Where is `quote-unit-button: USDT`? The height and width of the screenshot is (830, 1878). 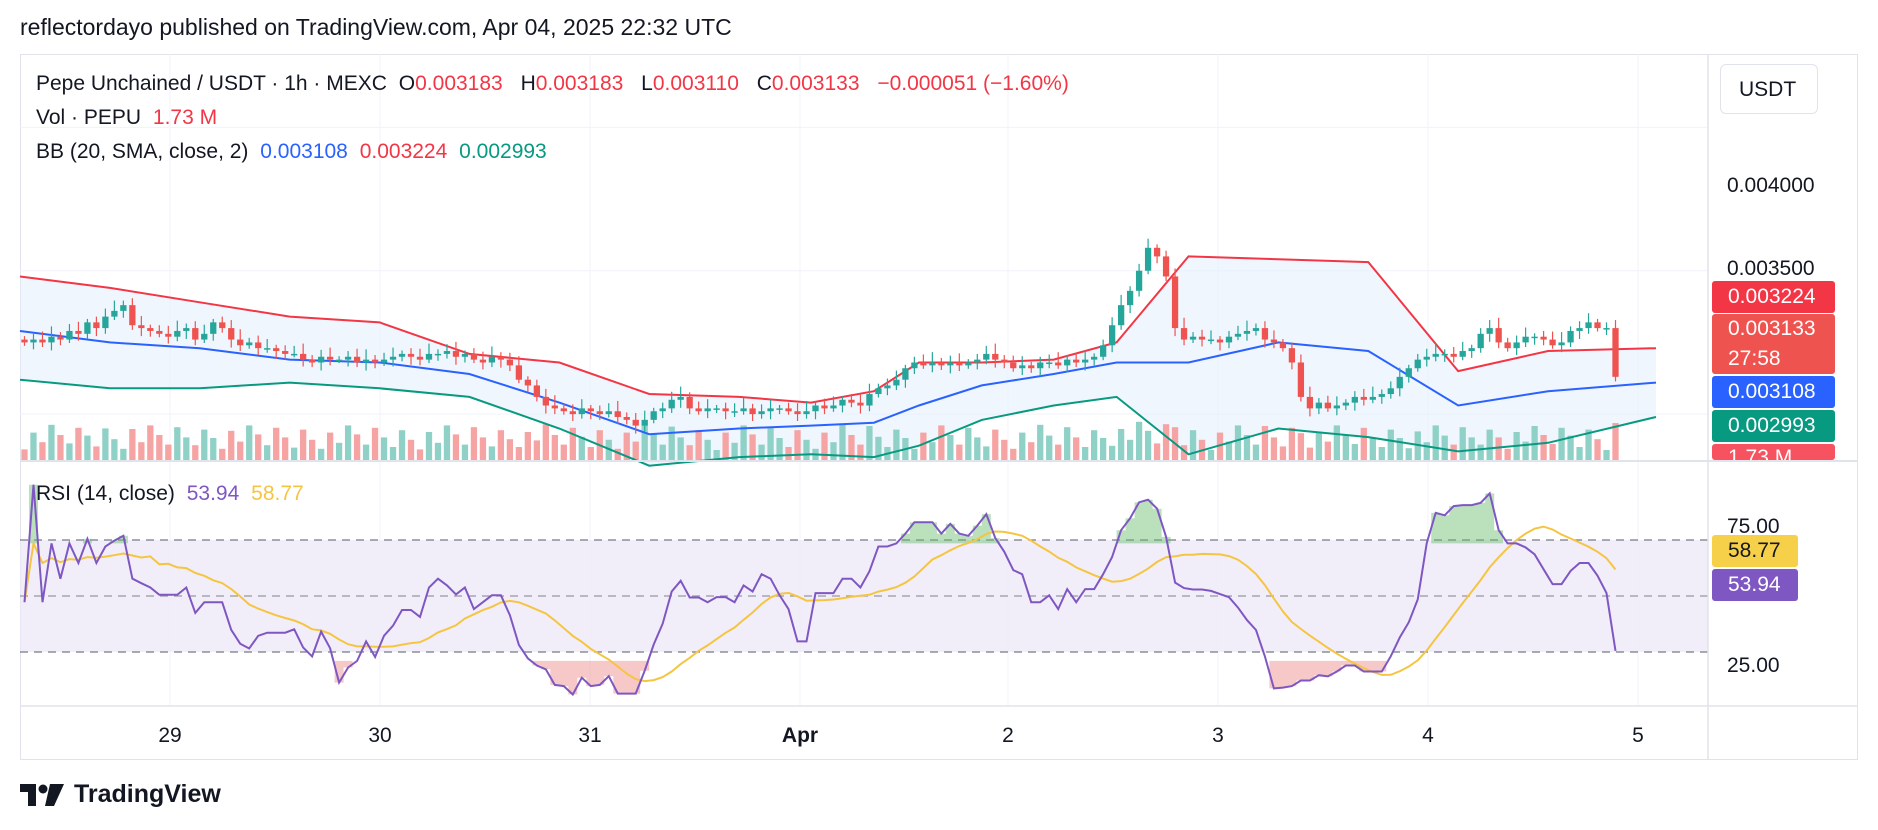 quote-unit-button: USDT is located at coordinates (1769, 89).